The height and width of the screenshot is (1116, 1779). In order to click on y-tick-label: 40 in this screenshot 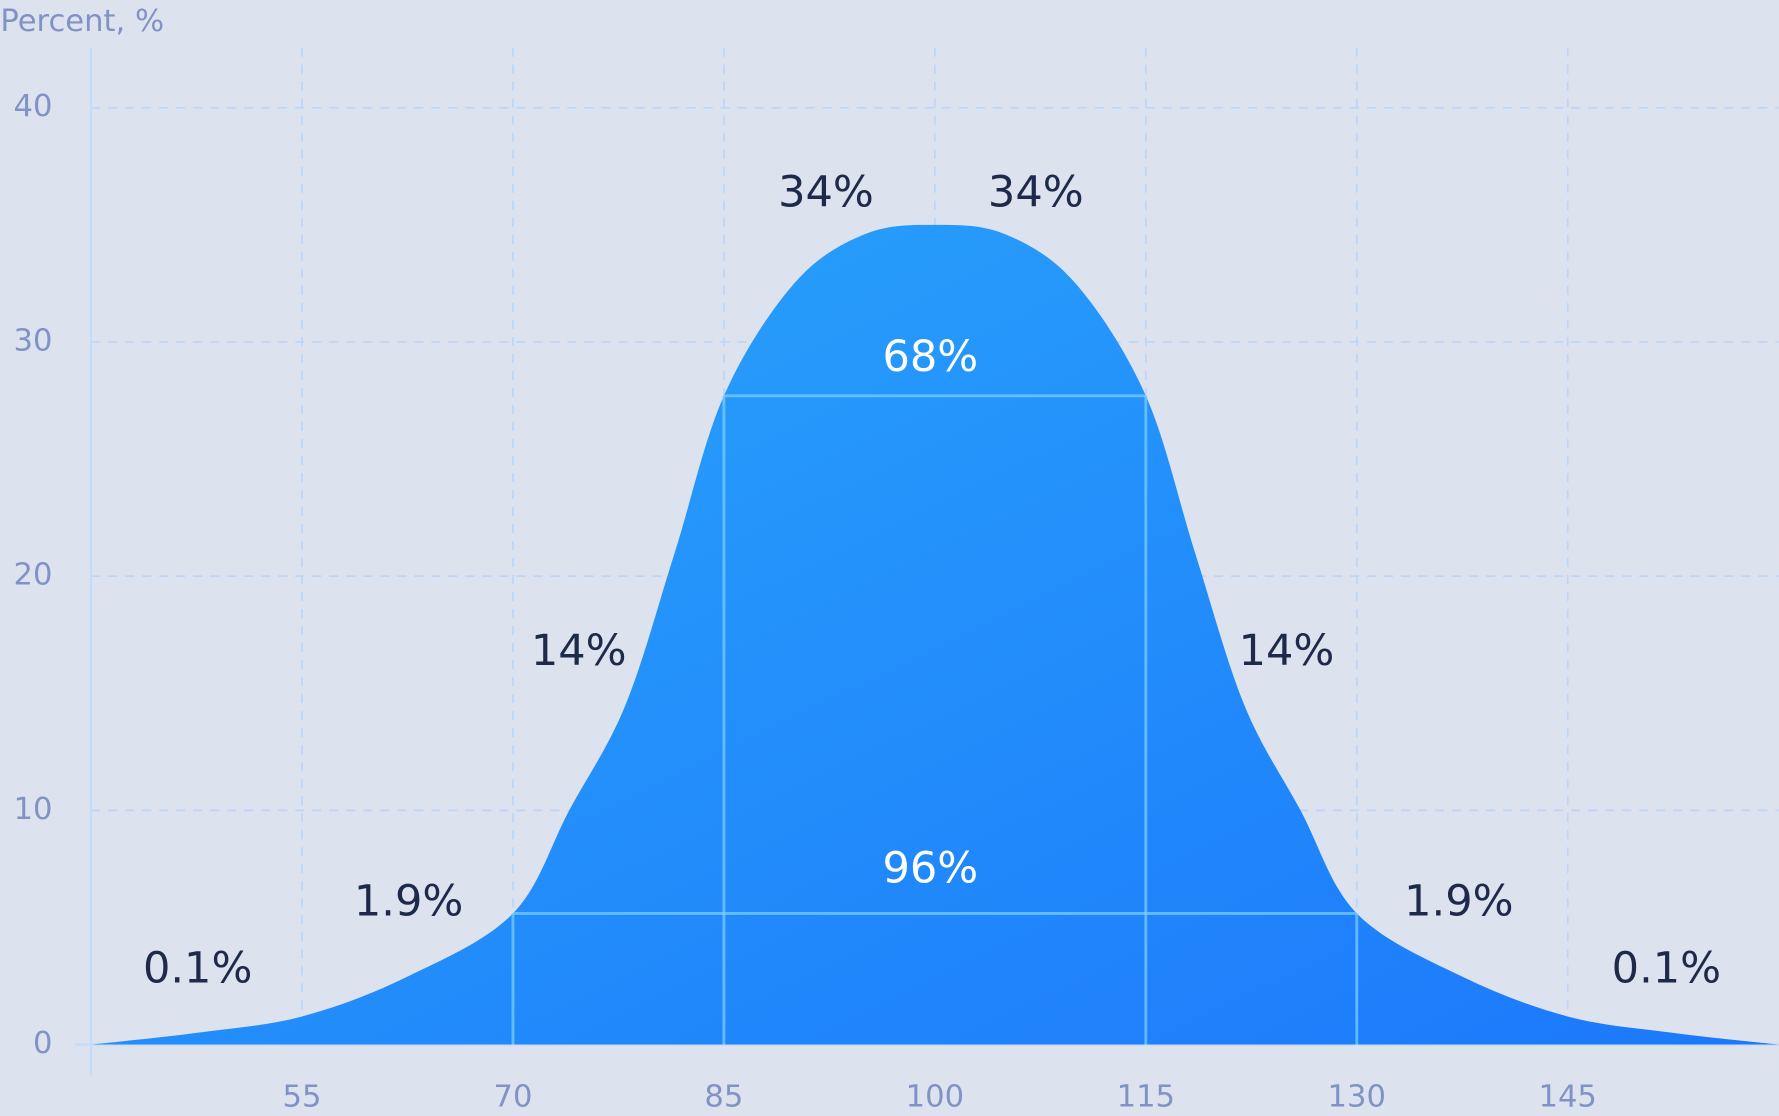, I will do `click(33, 106)`.